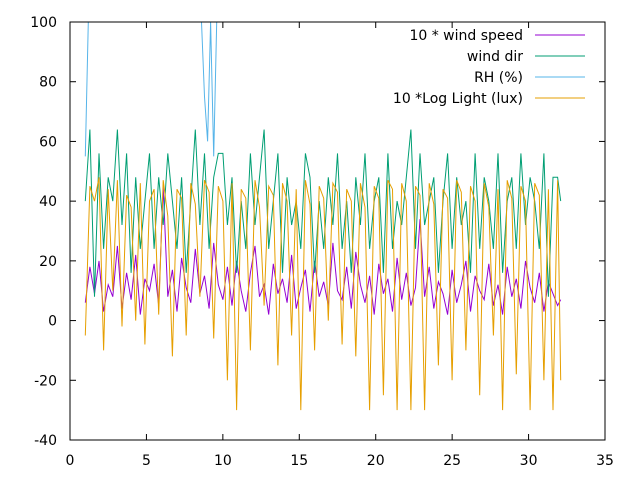 The image size is (640, 480). Describe the element at coordinates (52, 322) in the screenshot. I see `y-tick-label: 0` at that location.